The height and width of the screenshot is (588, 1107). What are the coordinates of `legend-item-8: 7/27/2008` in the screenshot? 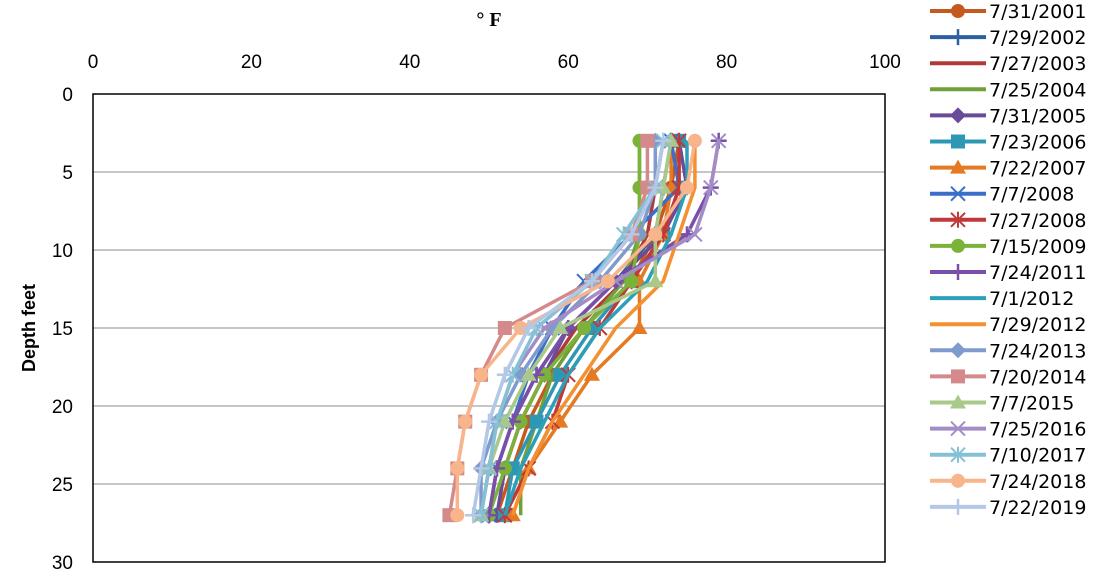 It's located at (1008, 221).